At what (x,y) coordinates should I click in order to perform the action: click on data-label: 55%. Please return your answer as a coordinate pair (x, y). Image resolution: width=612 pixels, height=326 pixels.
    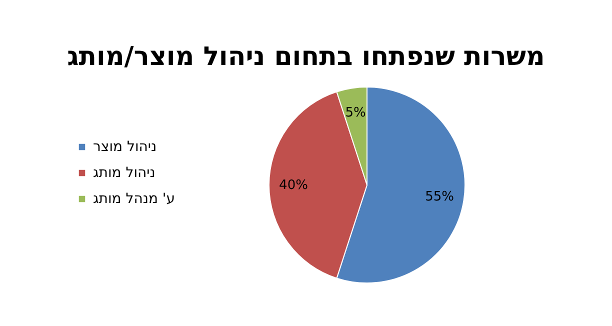
    Looking at the image, I should click on (439, 197).